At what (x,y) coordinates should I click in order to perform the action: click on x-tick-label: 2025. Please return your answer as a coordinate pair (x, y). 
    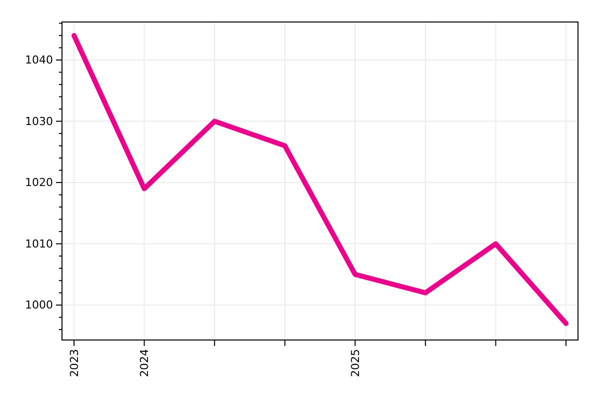
    Looking at the image, I should click on (355, 363).